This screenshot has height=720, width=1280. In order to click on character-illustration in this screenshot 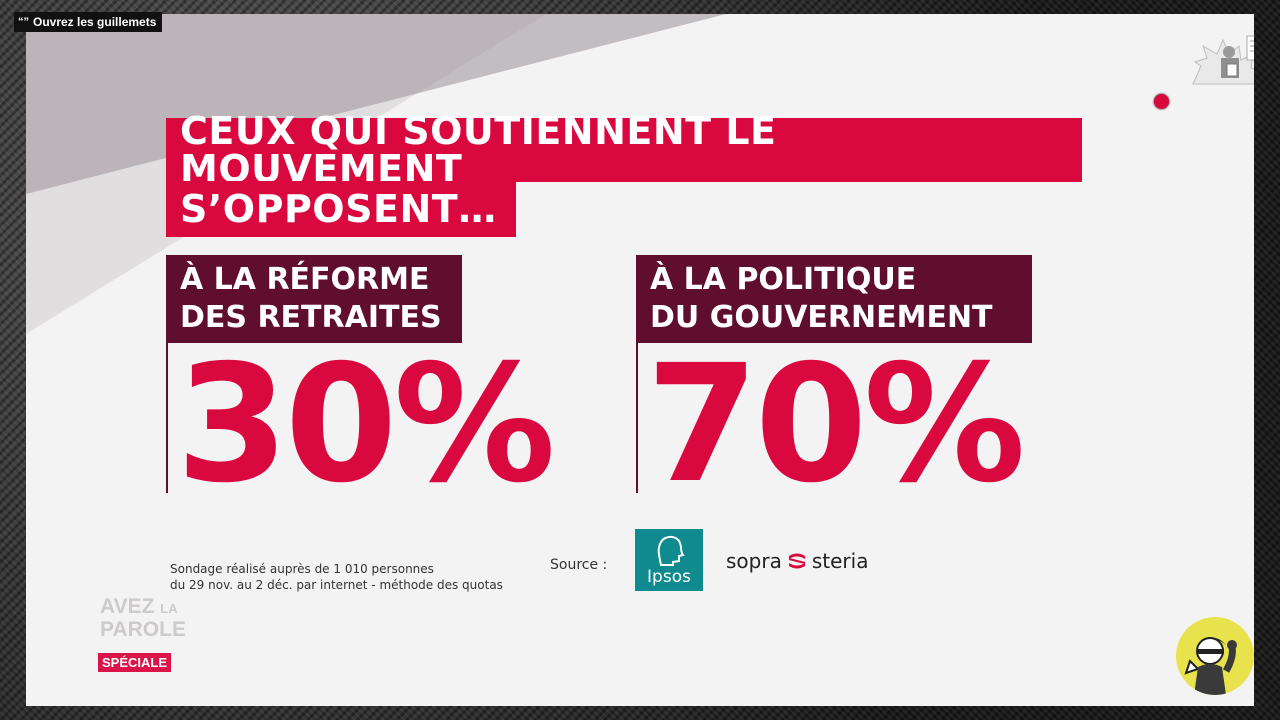, I will do `click(1210, 666)`.